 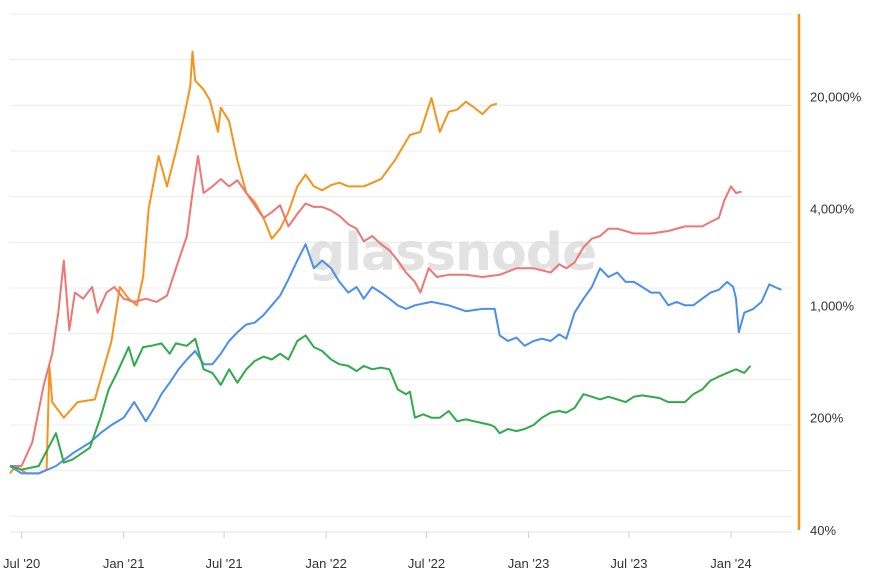 What do you see at coordinates (832, 305) in the screenshot?
I see `y-tick-label: 1,000%` at bounding box center [832, 305].